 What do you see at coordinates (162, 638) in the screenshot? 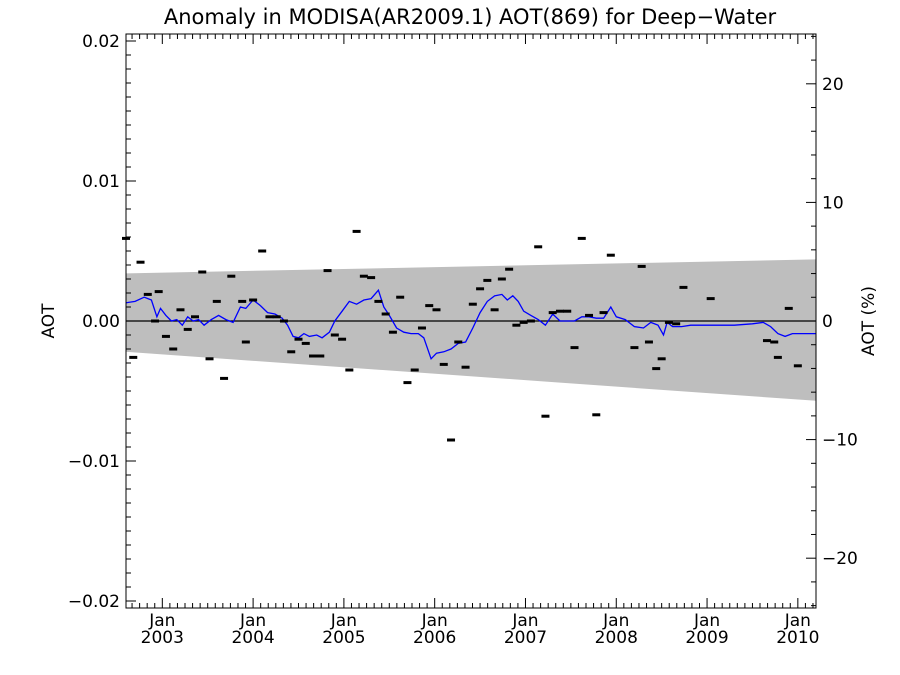
I see `x-tick-label-year: 2003` at bounding box center [162, 638].